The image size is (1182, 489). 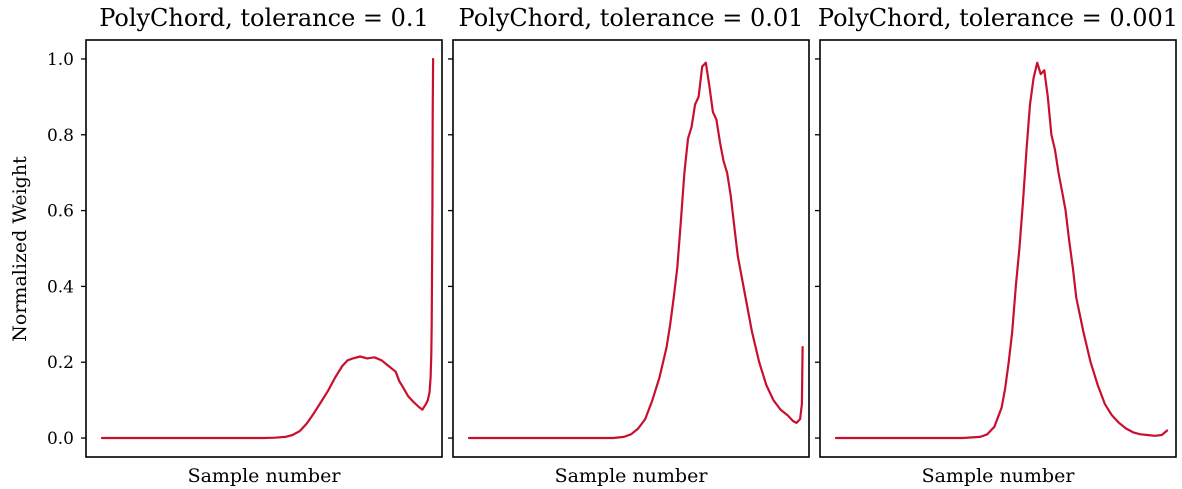 I want to click on y-axis-label: Normalized Weight, so click(x=20, y=249).